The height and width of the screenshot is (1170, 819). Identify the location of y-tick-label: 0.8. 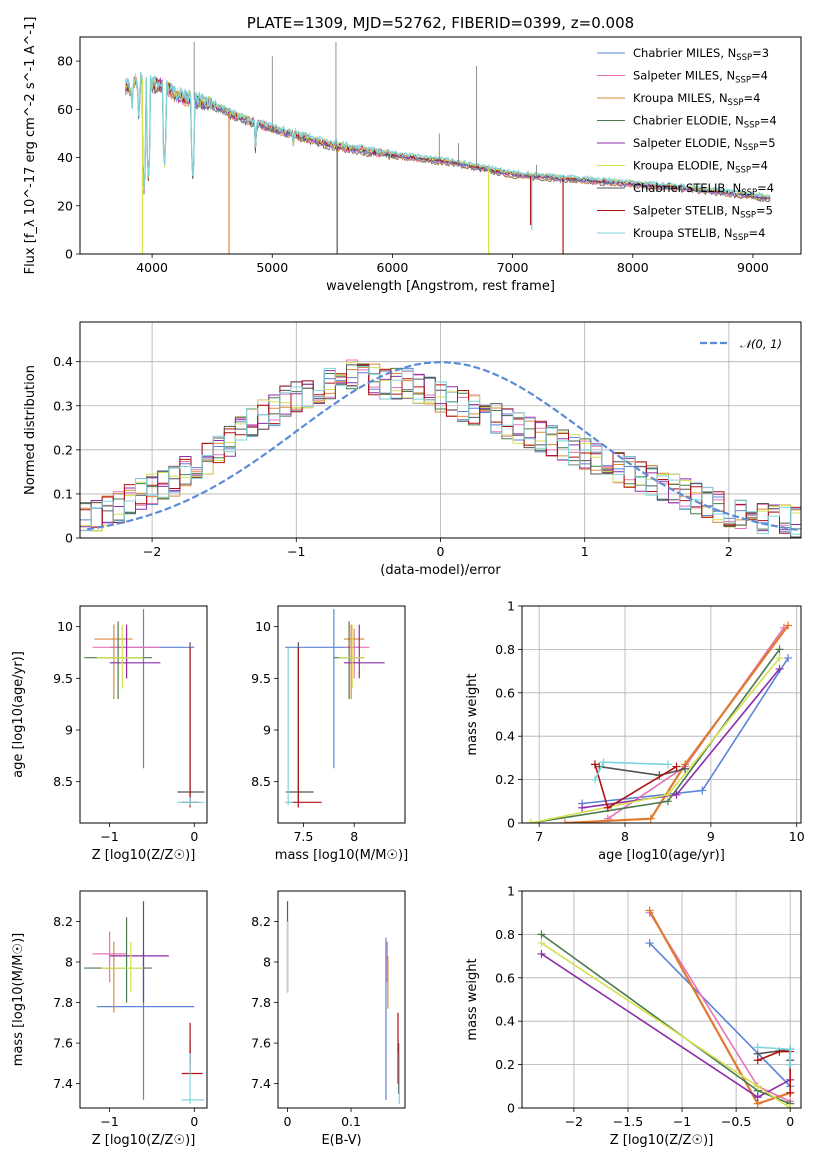
(505, 649).